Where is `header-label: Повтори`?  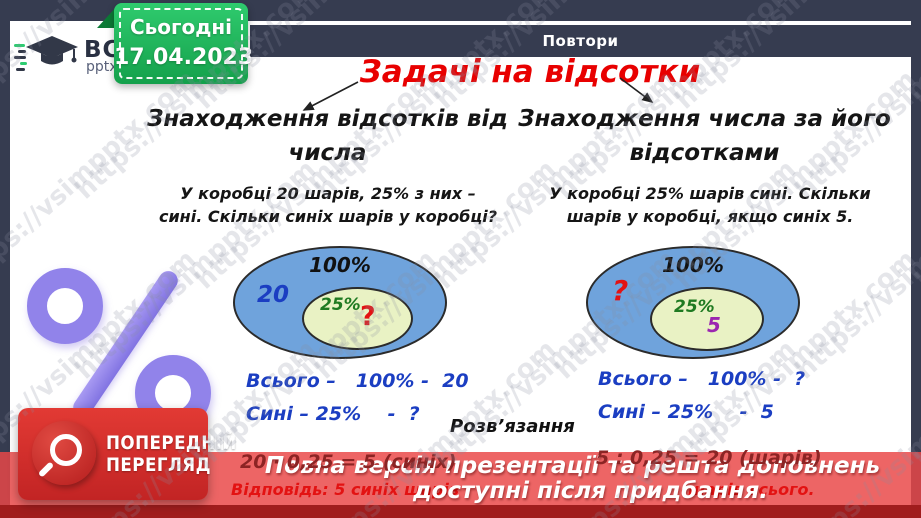 header-label: Повтори is located at coordinates (580, 41).